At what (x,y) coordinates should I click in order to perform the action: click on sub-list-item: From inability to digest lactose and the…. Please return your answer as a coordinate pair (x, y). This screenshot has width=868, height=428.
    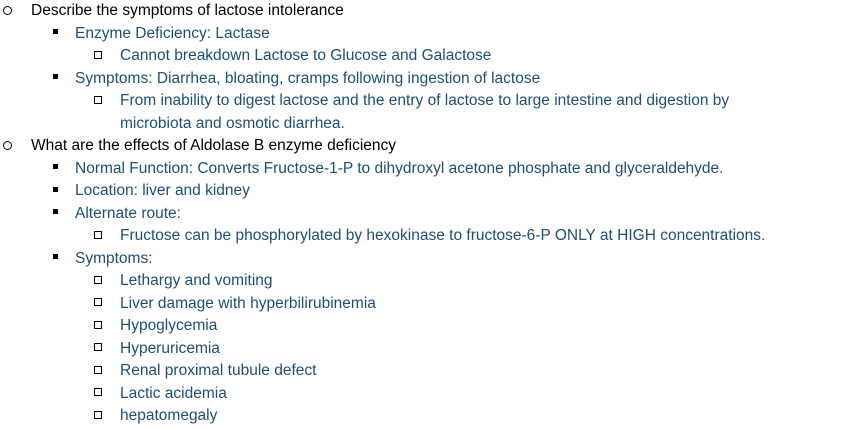
    Looking at the image, I should click on (434, 101).